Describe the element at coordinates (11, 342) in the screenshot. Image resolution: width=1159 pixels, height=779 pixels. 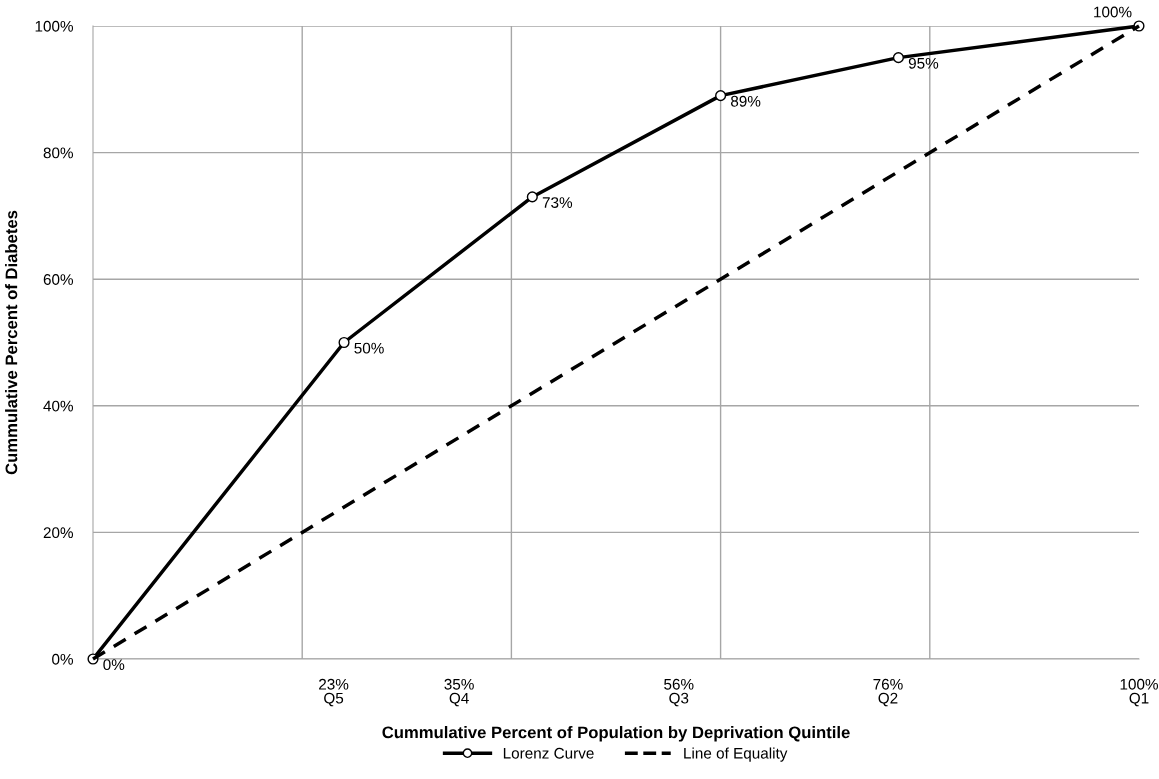
I see `y-axis-title: Cummulative Percent of Diabetes` at that location.